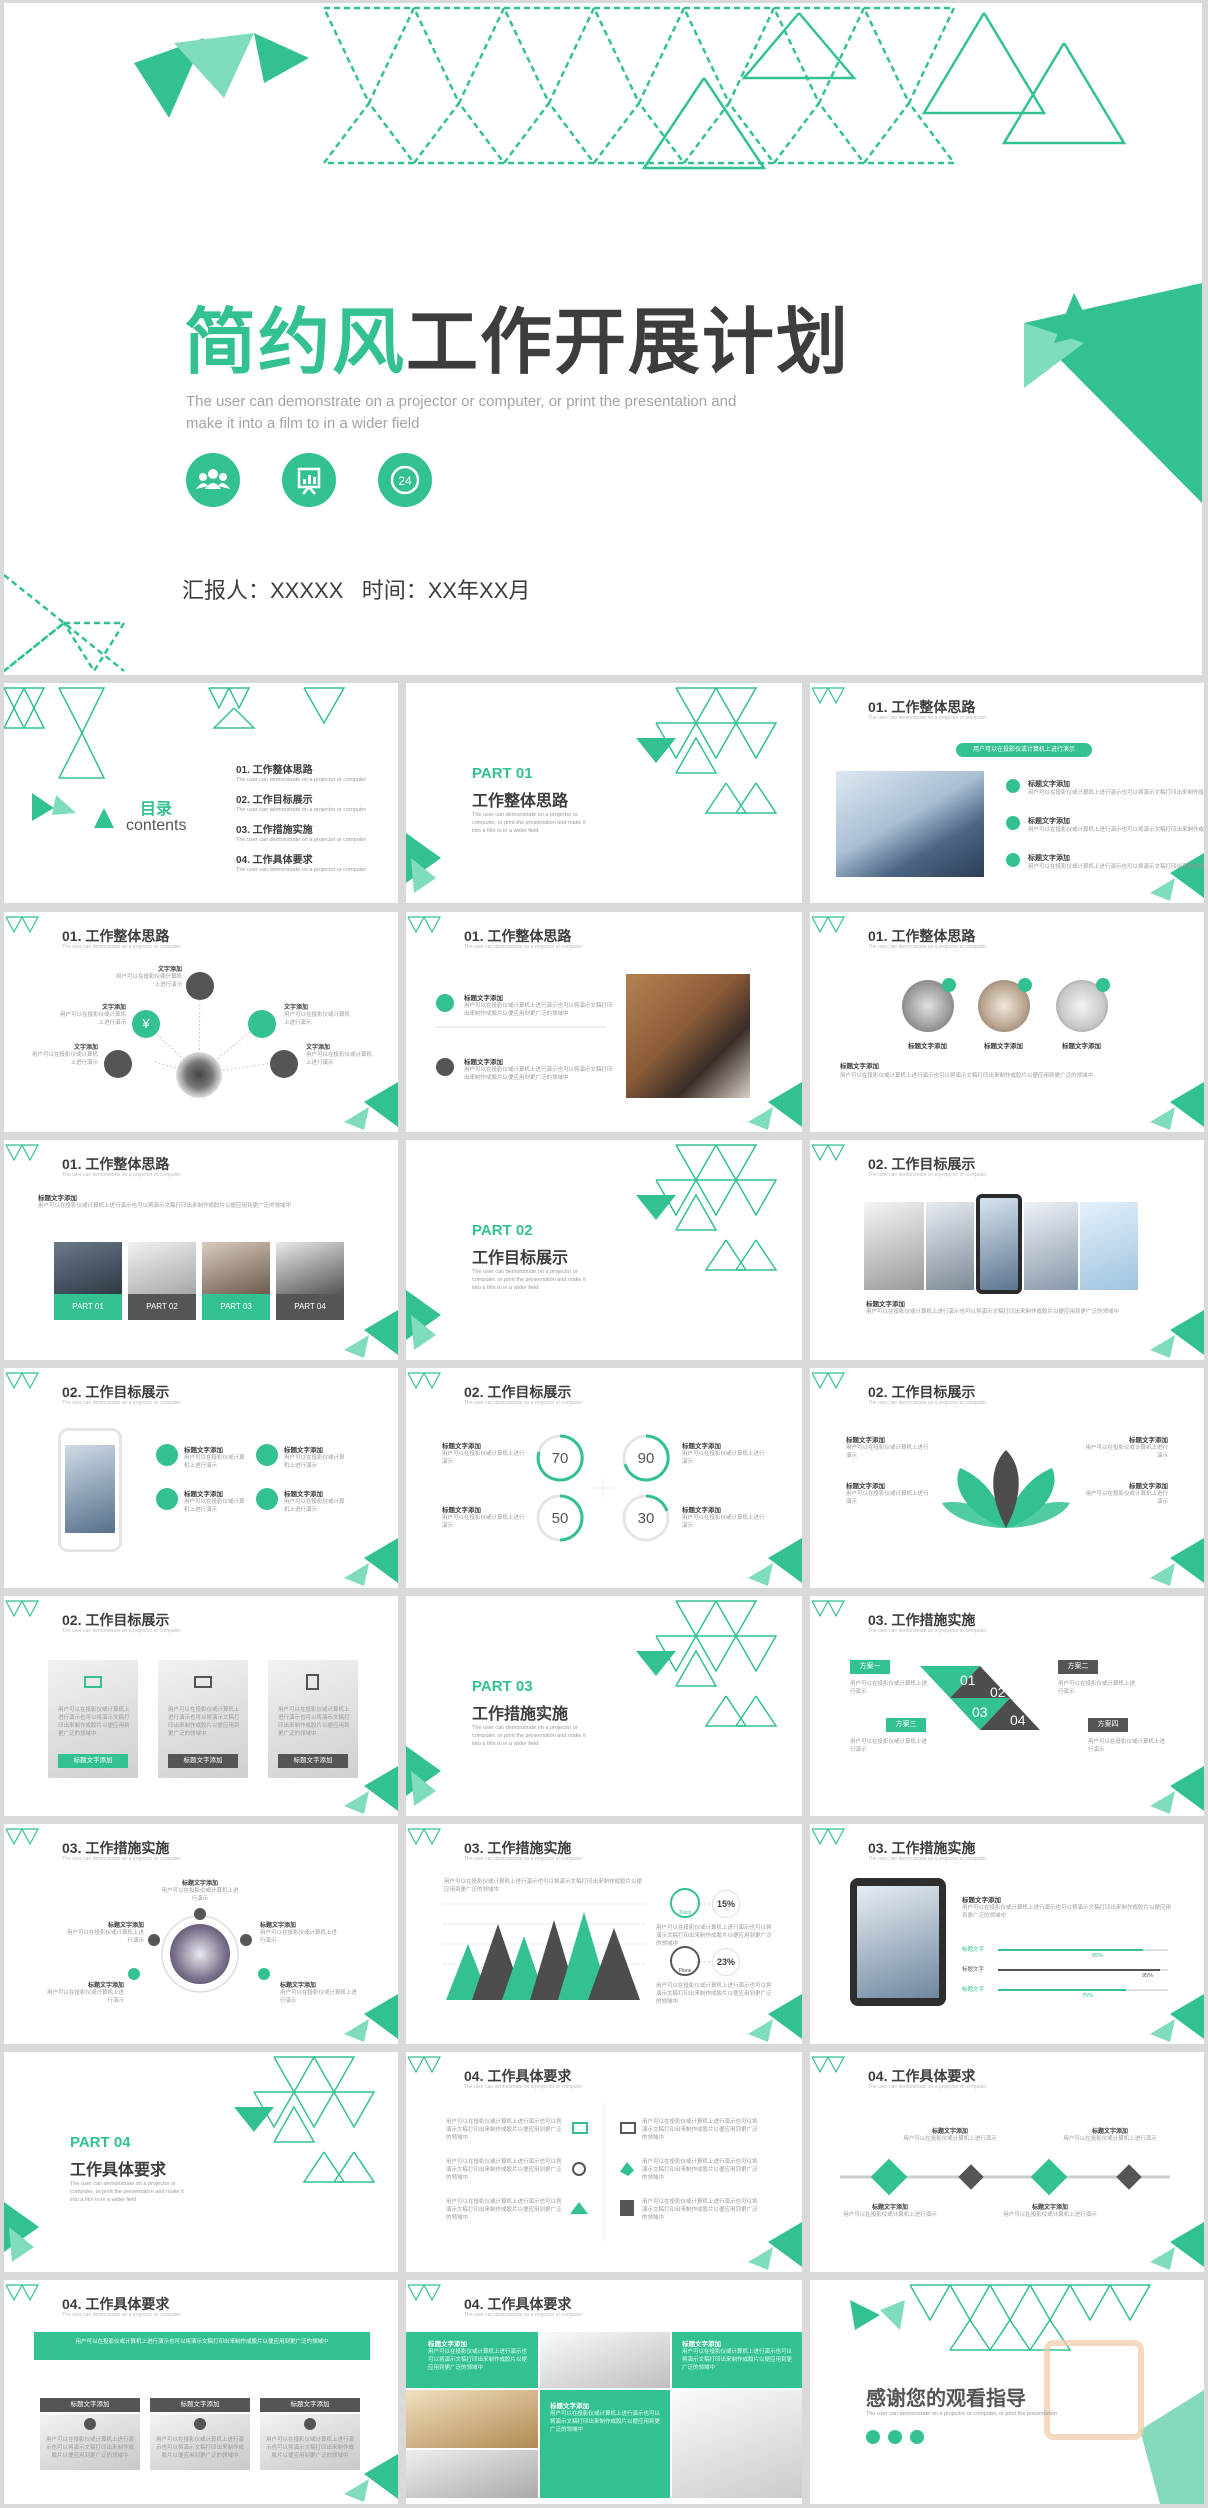  I want to click on cover-title-green: 简约风, so click(295, 343).